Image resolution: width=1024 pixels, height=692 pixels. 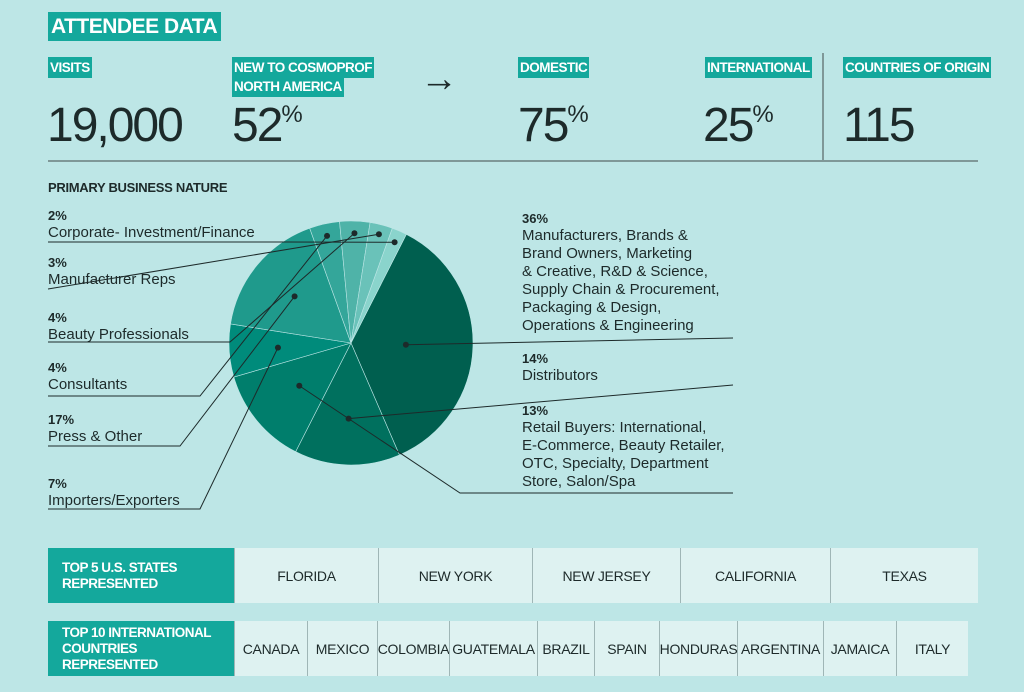 What do you see at coordinates (626, 648) in the screenshot?
I see `country-cell: SPAIN` at bounding box center [626, 648].